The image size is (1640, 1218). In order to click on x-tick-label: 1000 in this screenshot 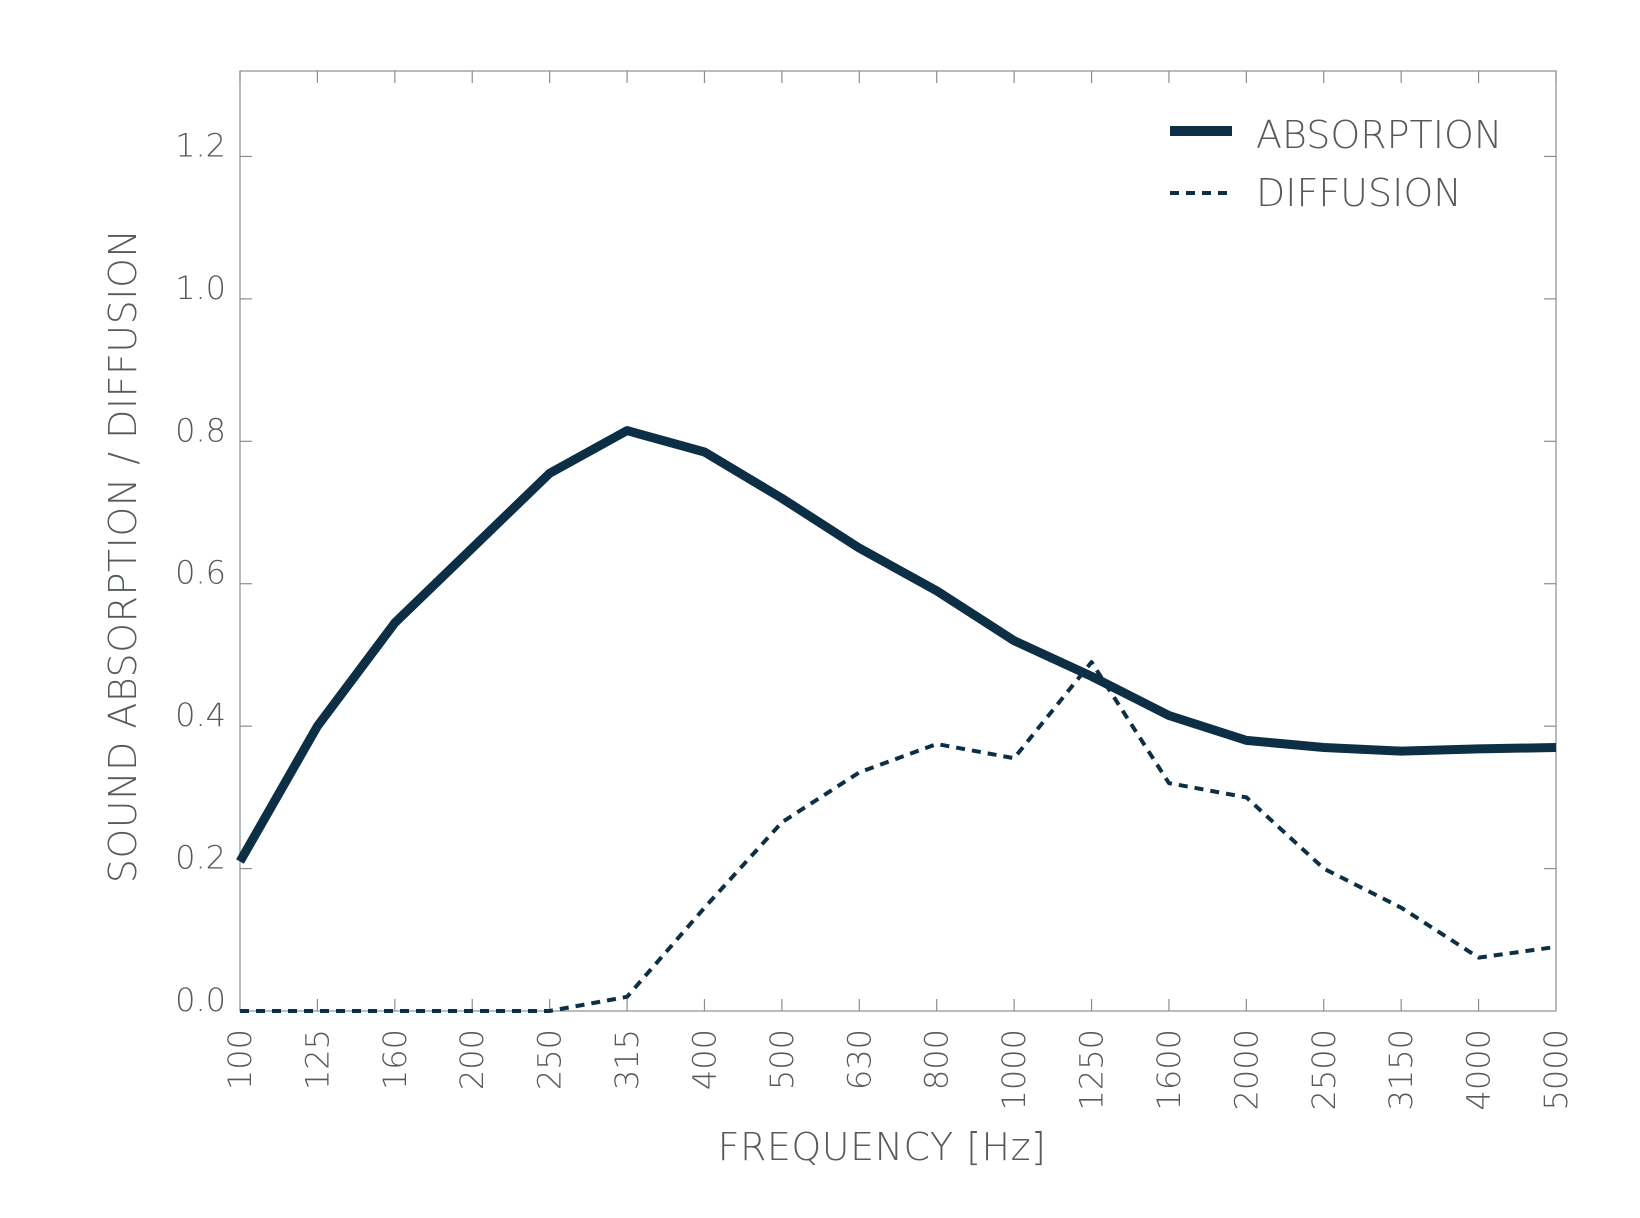, I will do `click(1014, 1069)`.